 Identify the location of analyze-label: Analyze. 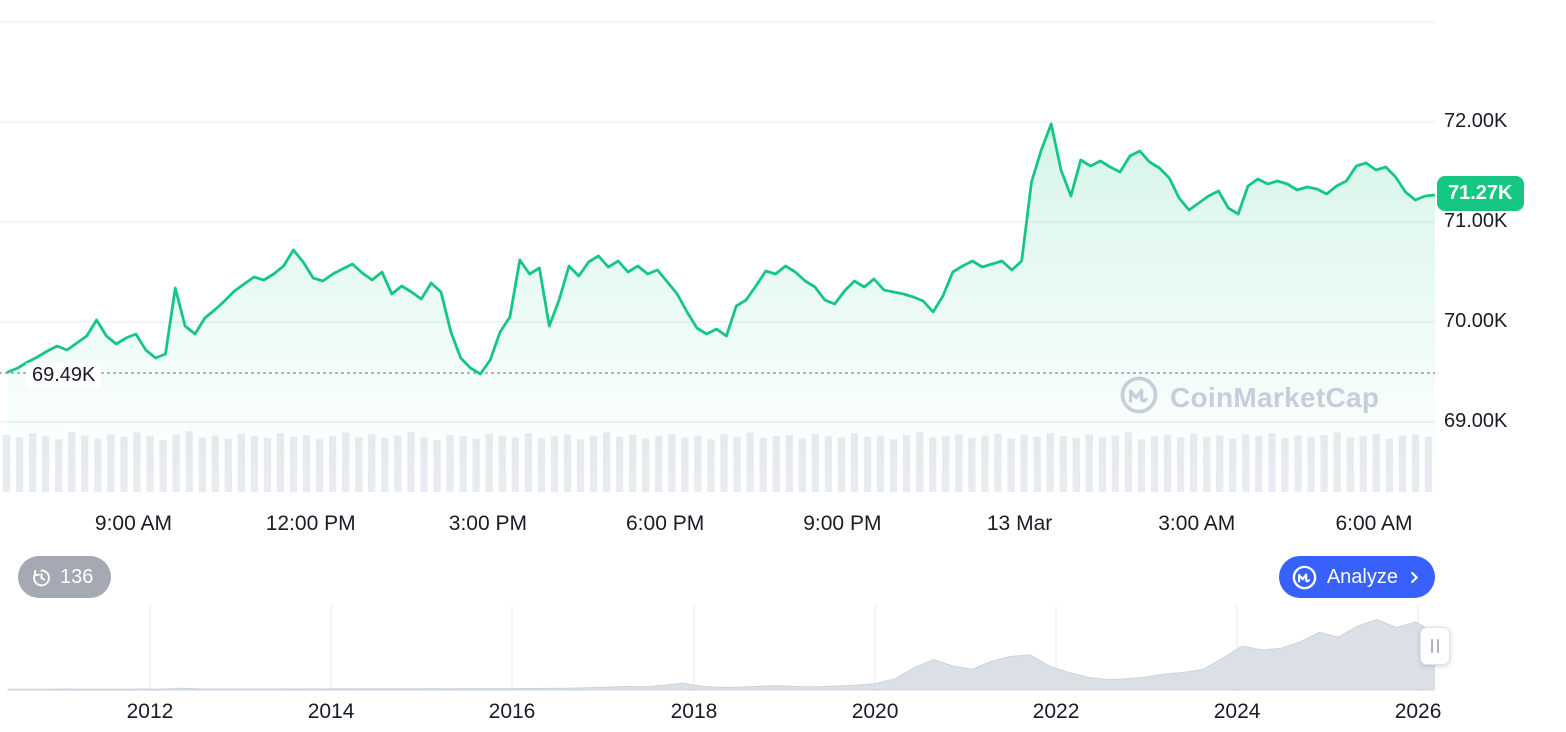
(1362, 576).